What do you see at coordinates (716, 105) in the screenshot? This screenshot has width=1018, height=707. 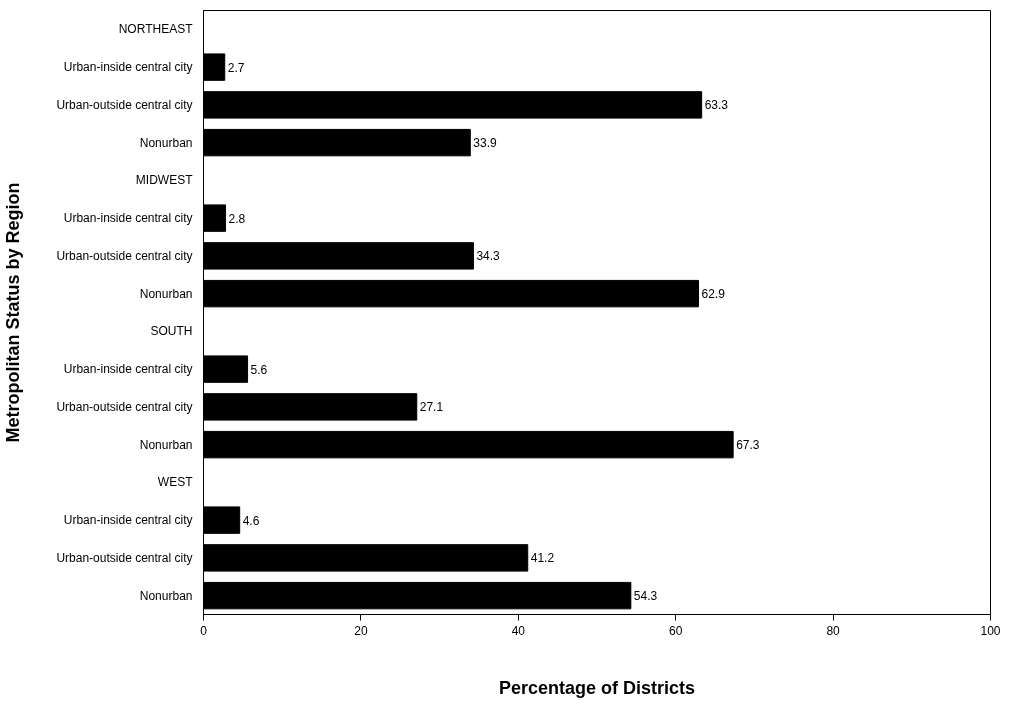 I see `data-label: 63.3` at bounding box center [716, 105].